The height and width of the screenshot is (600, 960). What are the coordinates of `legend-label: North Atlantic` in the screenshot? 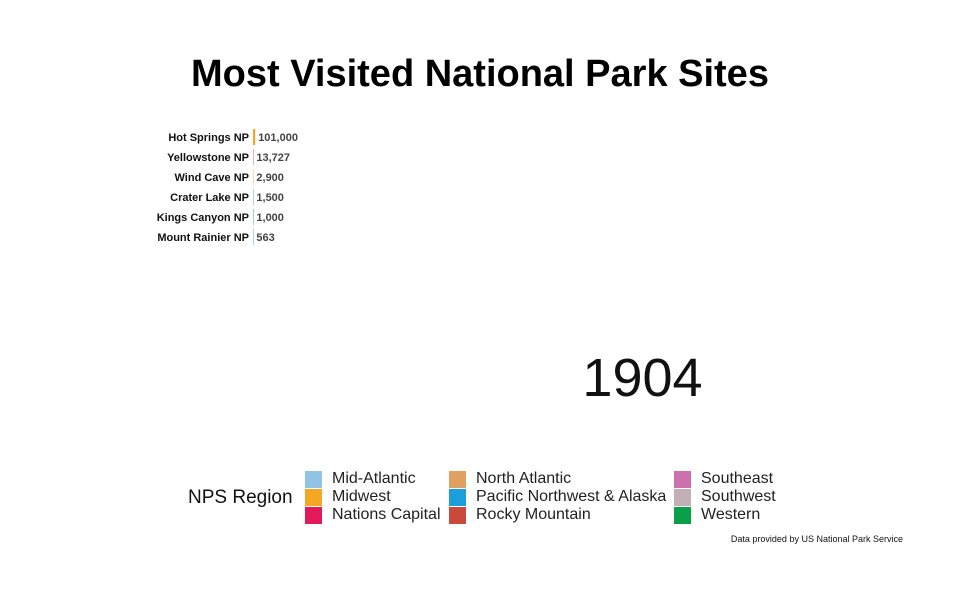 It's located at (524, 478).